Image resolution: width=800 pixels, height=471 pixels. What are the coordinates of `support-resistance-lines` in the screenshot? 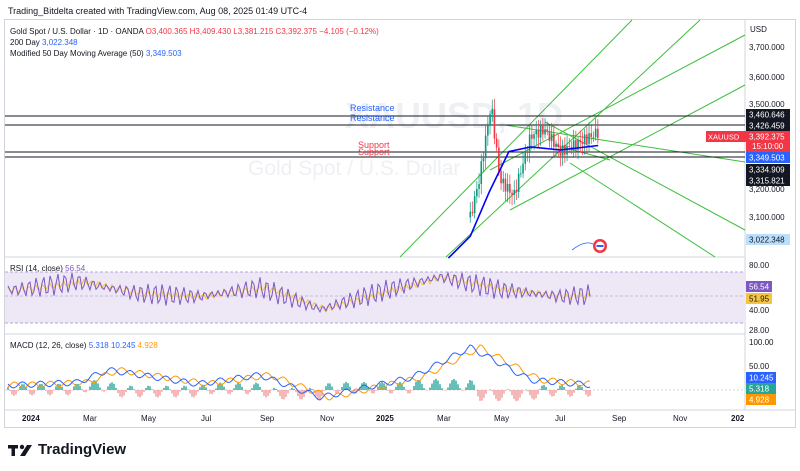 It's located at (375, 136).